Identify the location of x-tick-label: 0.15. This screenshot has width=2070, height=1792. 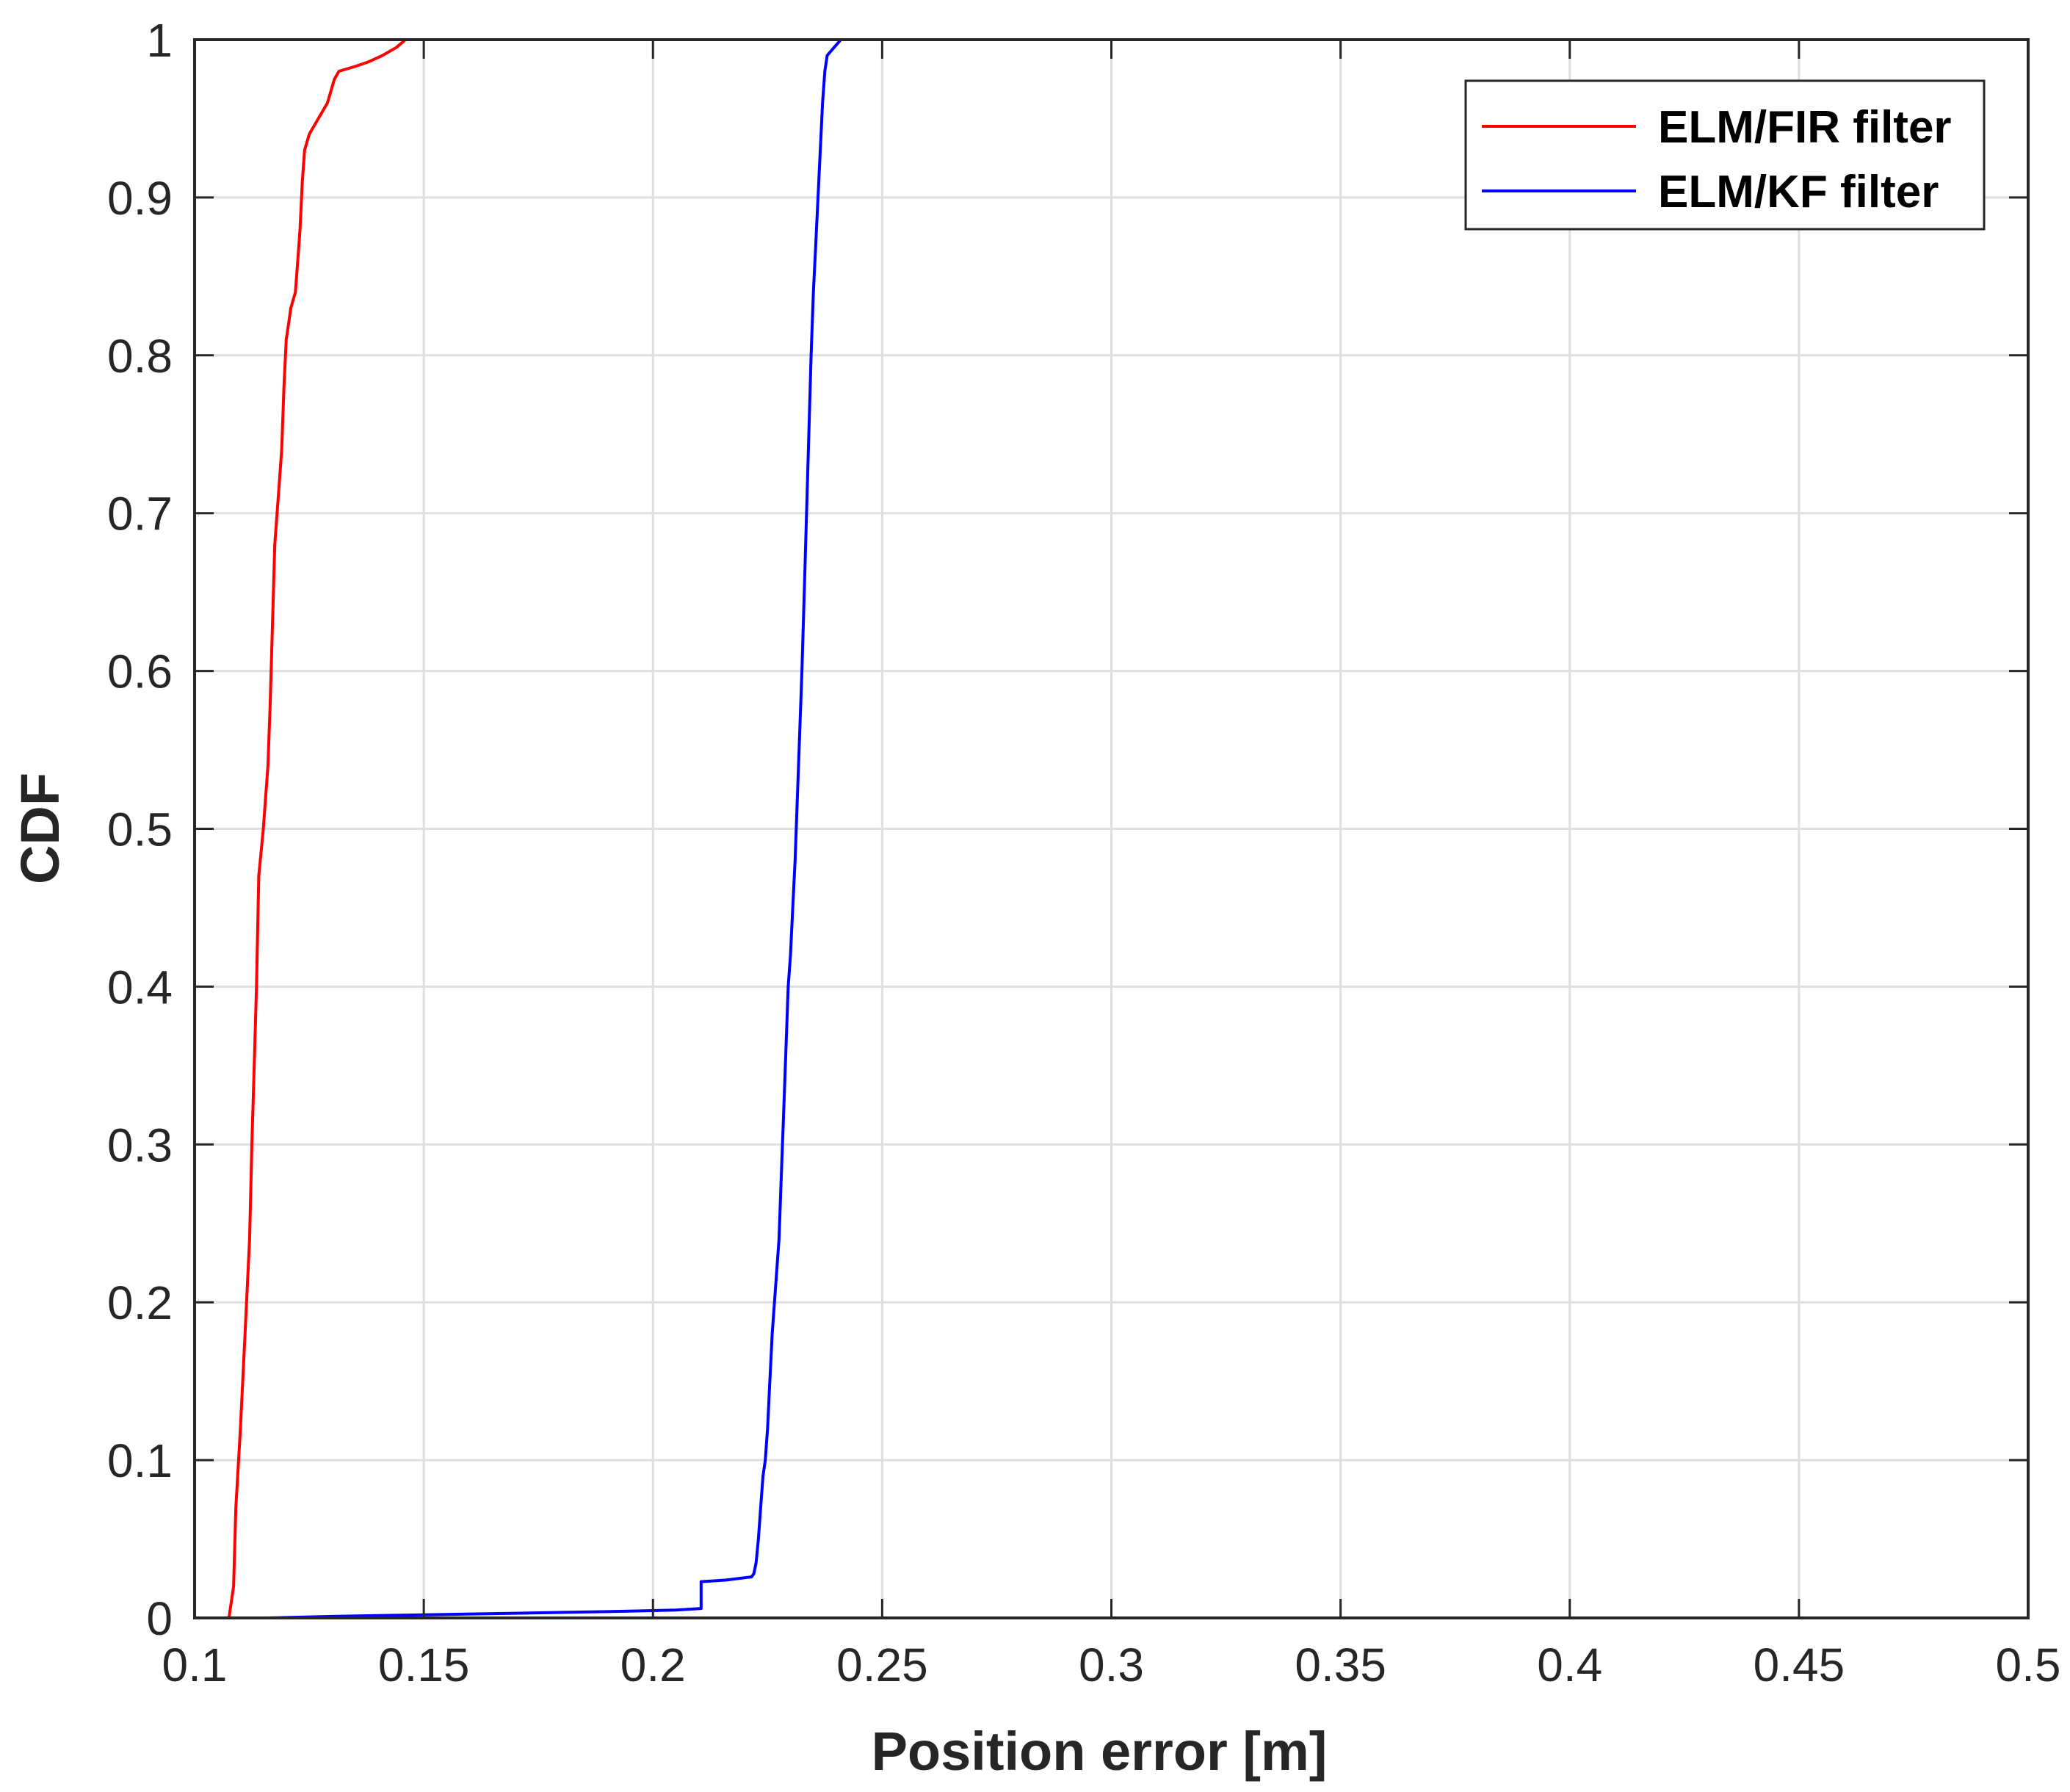
(424, 1665).